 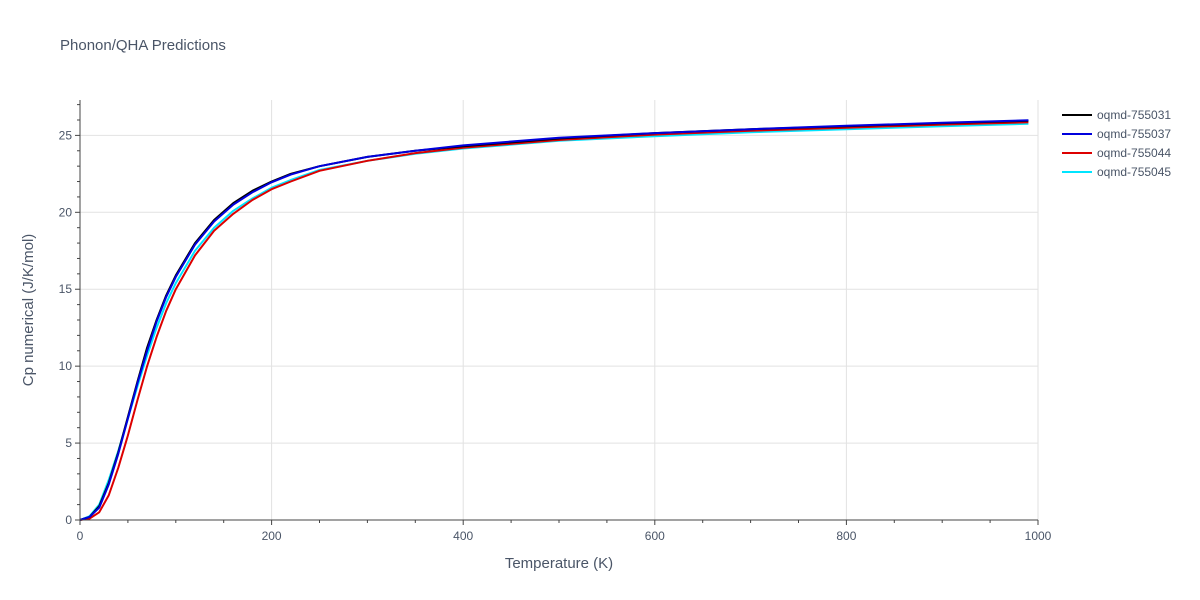 I want to click on x-tick-label: 600, so click(x=655, y=536).